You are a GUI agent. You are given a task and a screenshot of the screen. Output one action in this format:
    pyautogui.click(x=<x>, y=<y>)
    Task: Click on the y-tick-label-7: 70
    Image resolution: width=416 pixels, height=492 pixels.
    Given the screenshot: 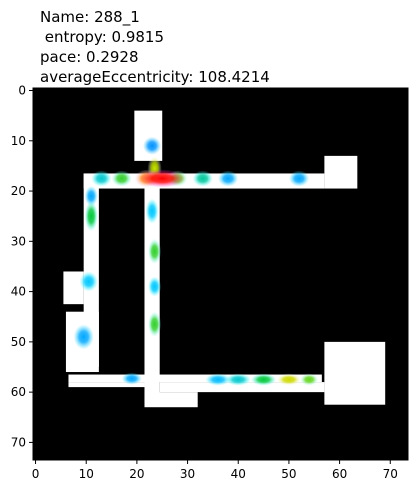 What is the action you would take?
    pyautogui.click(x=18, y=442)
    